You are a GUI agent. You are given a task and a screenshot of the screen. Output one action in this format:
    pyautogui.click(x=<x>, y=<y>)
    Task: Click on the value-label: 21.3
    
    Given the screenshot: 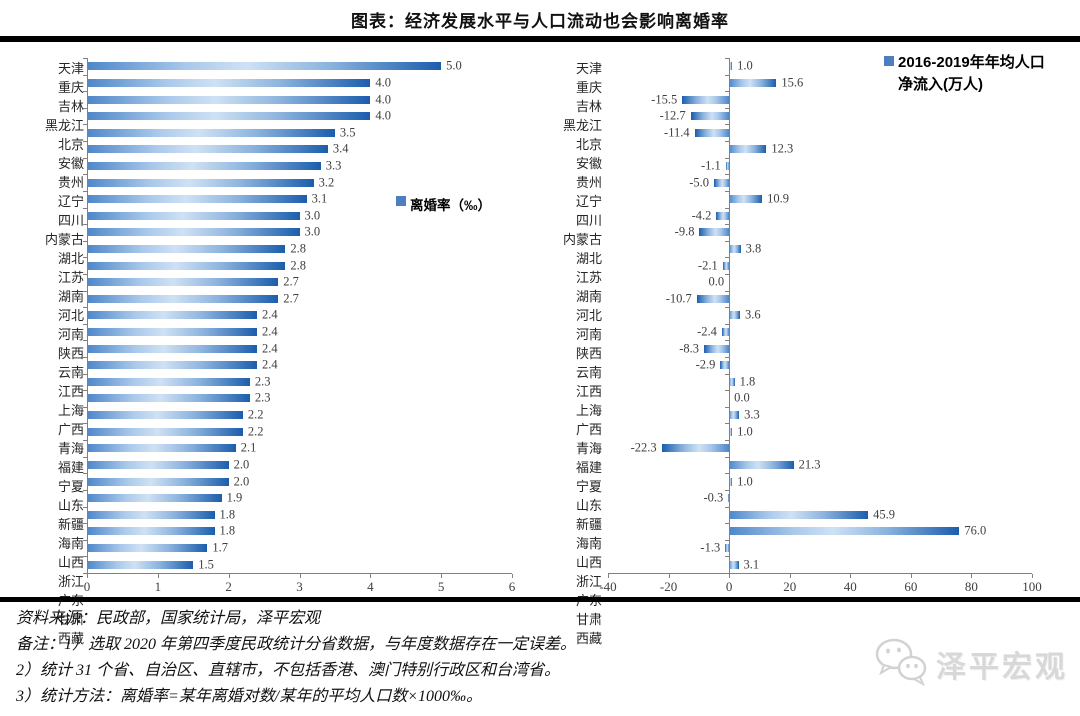 What is the action you would take?
    pyautogui.click(x=809, y=464)
    